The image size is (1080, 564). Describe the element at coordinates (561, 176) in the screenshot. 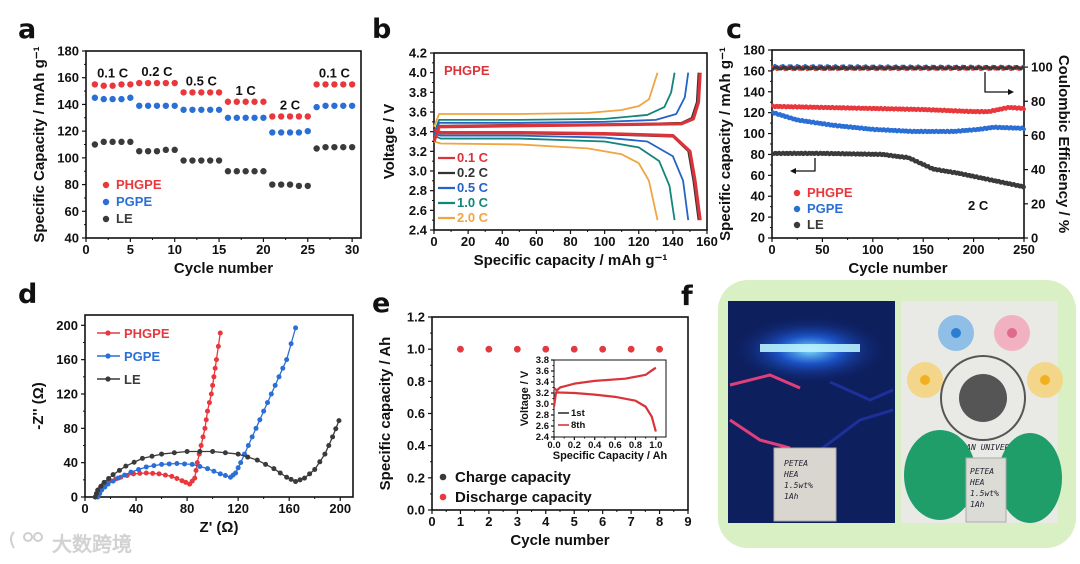

I see `discharge-curve` at that location.